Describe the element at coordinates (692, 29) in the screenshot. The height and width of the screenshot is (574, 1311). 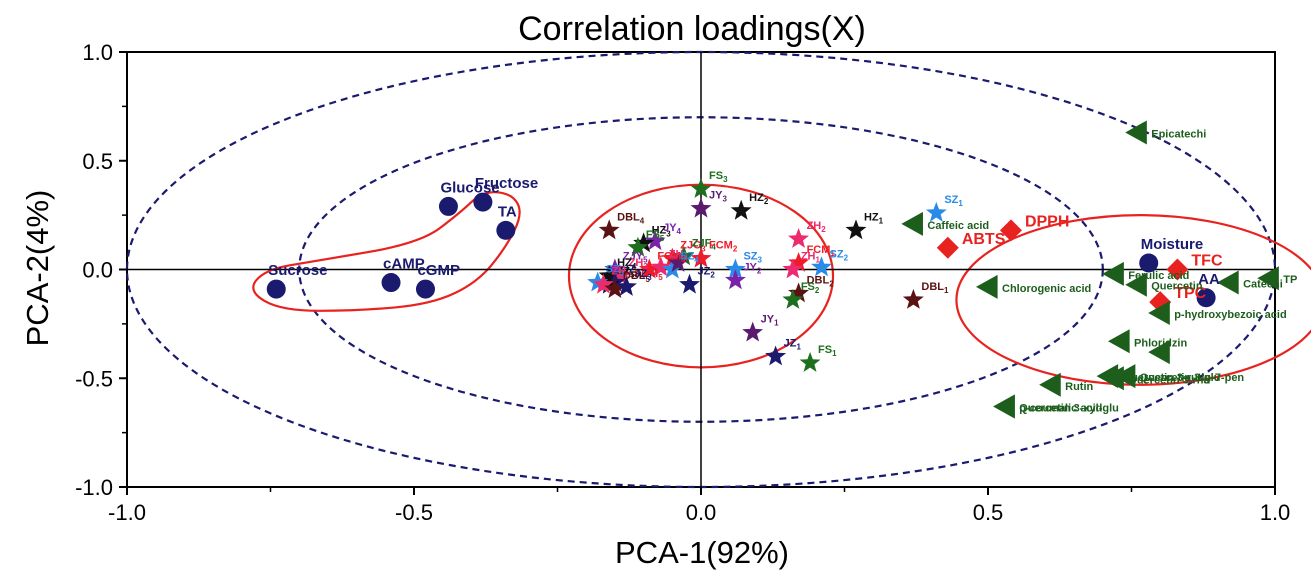
I see `chart-title: Correlation loadings(X)` at that location.